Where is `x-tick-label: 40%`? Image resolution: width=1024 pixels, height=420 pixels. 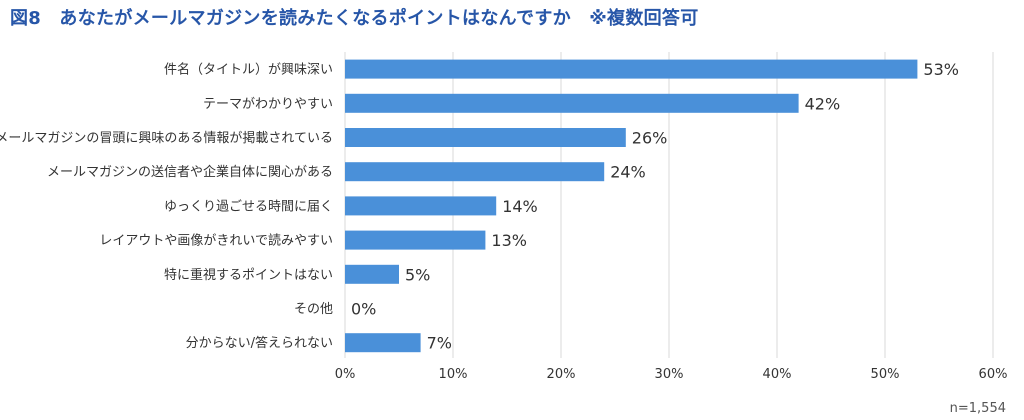
x-tick-label: 40% is located at coordinates (777, 374).